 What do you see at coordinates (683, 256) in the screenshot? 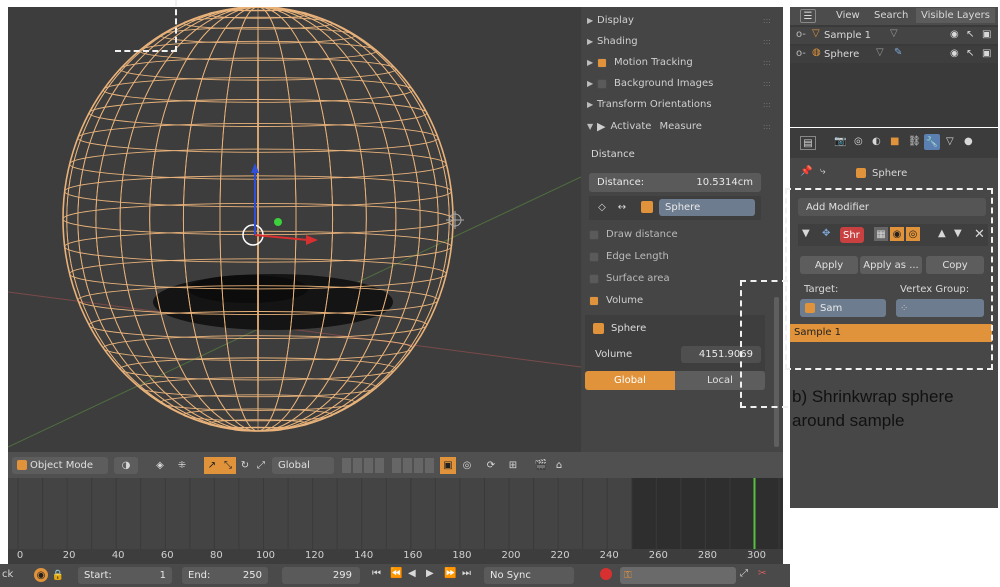
I see `option-edge-length: Edge Length` at bounding box center [683, 256].